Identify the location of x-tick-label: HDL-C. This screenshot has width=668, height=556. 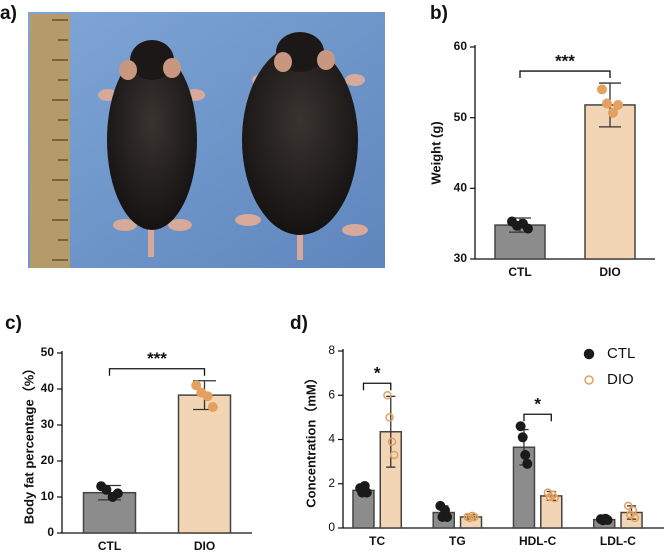
(538, 541).